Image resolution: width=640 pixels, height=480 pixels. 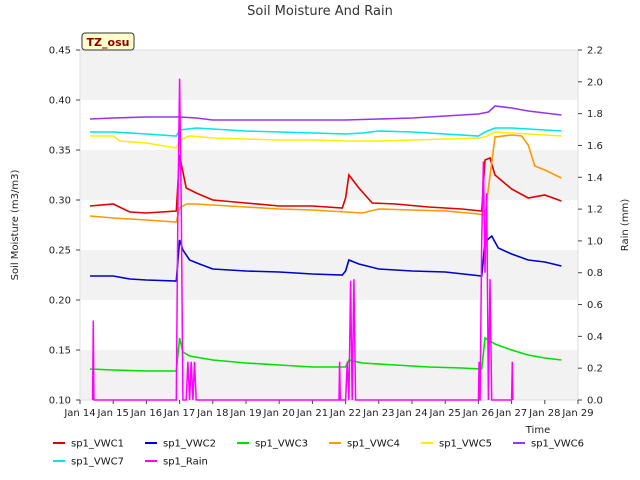 What do you see at coordinates (15, 225) in the screenshot?
I see `y-axis-left-label: Soil Moisture (m3/m3)` at bounding box center [15, 225].